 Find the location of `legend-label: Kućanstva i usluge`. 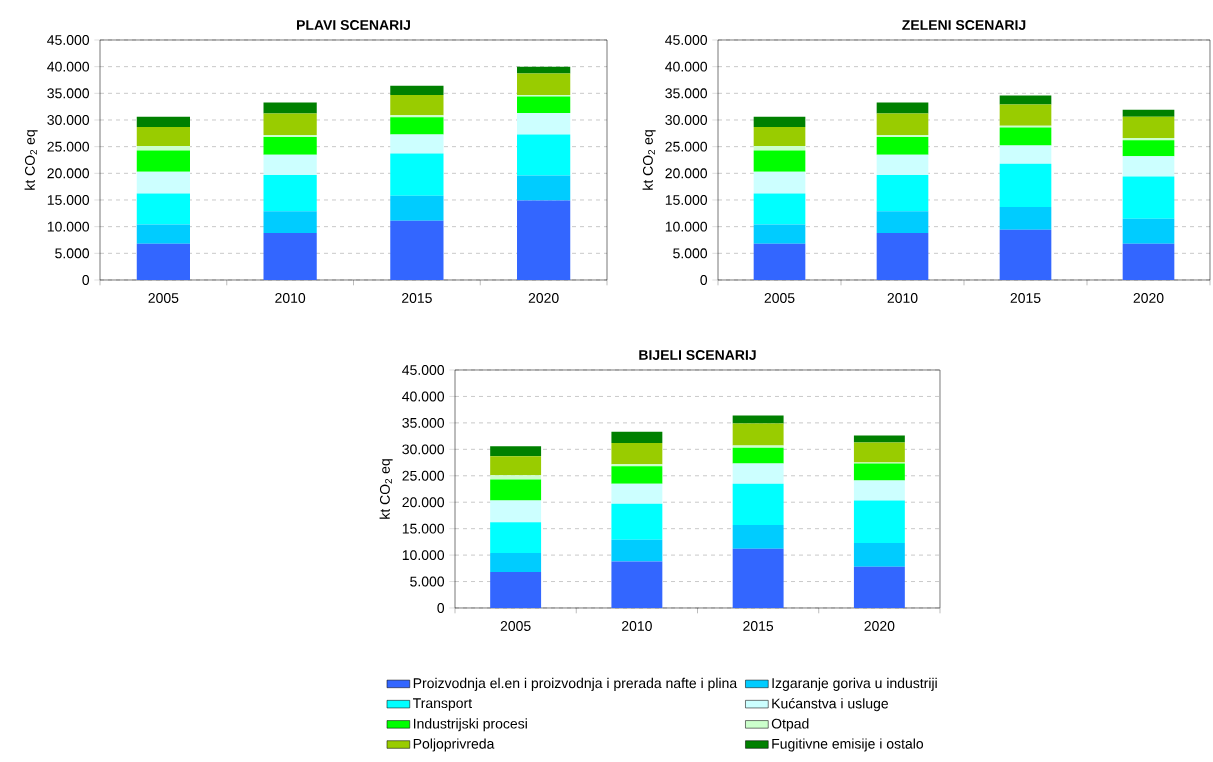

legend-label: Kućanstva i usluge is located at coordinates (830, 704).